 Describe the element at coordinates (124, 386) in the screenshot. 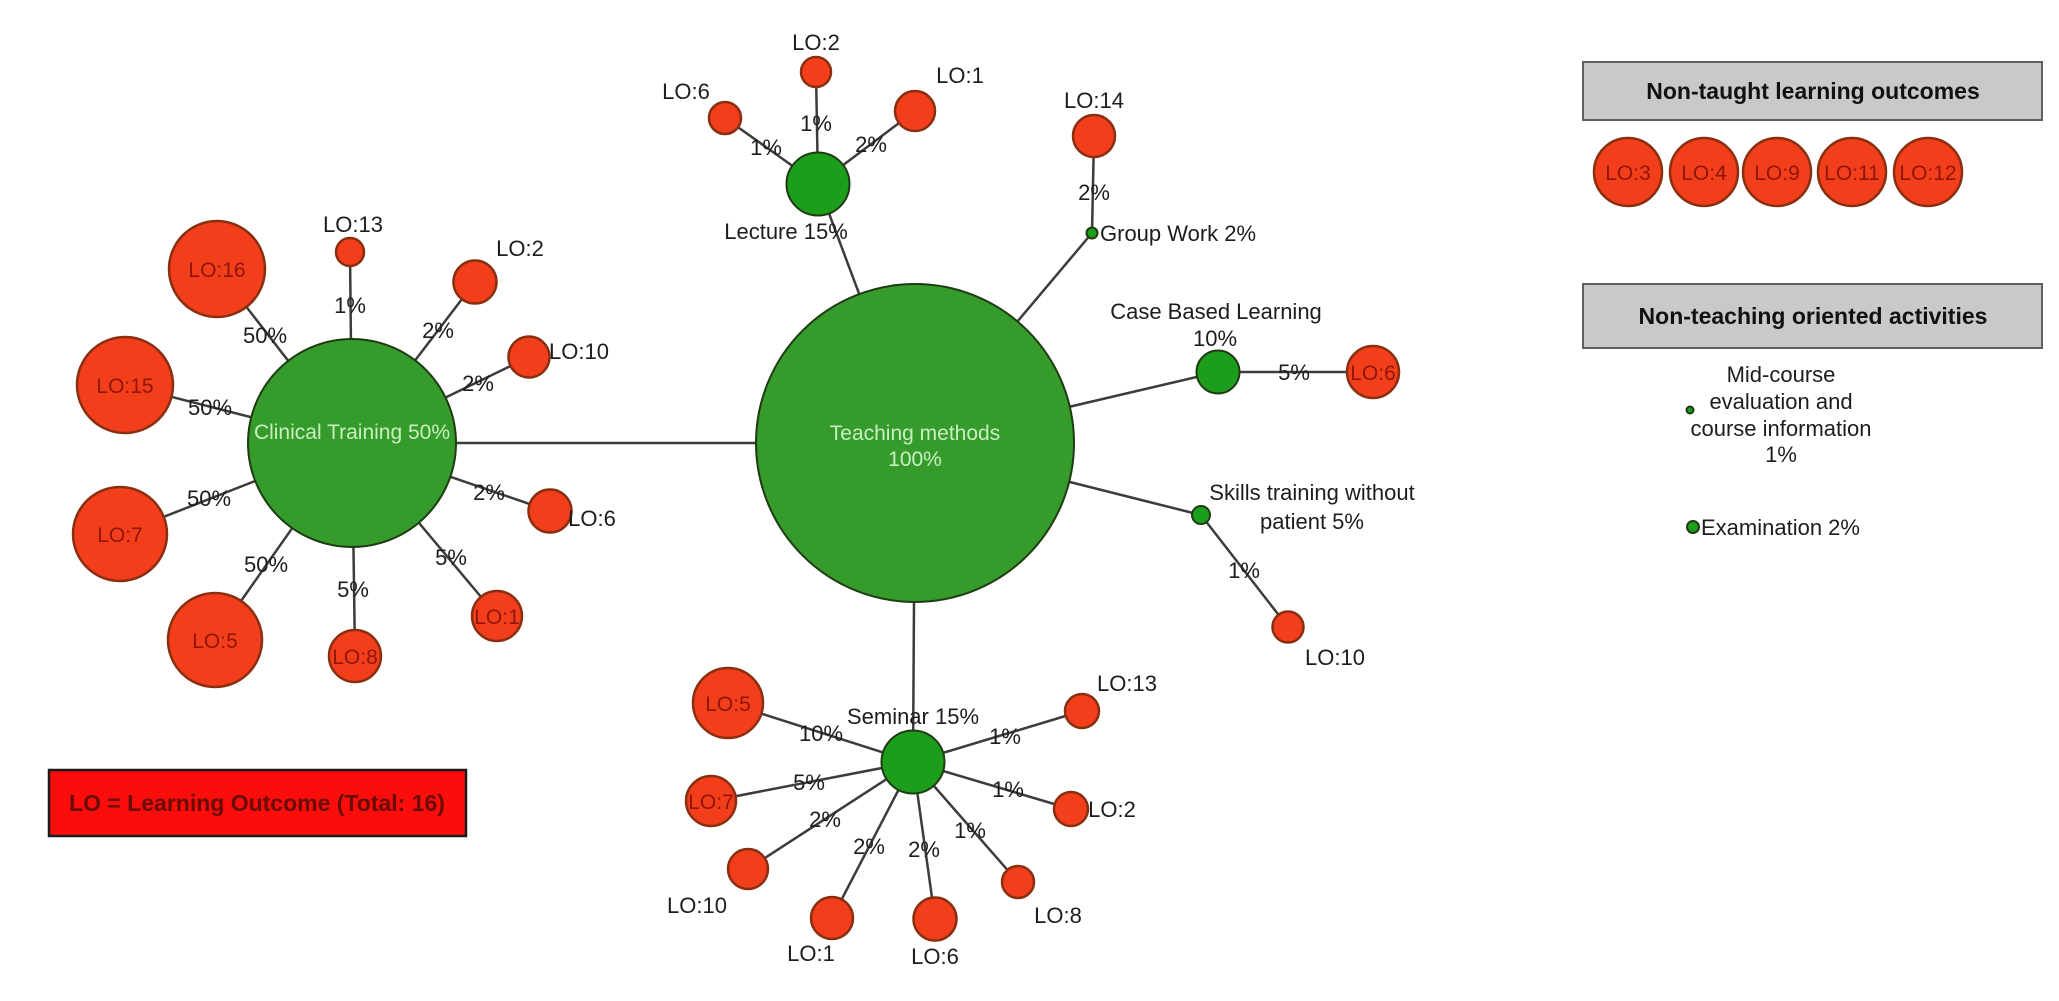

I see `svg-text: LO:15` at that location.